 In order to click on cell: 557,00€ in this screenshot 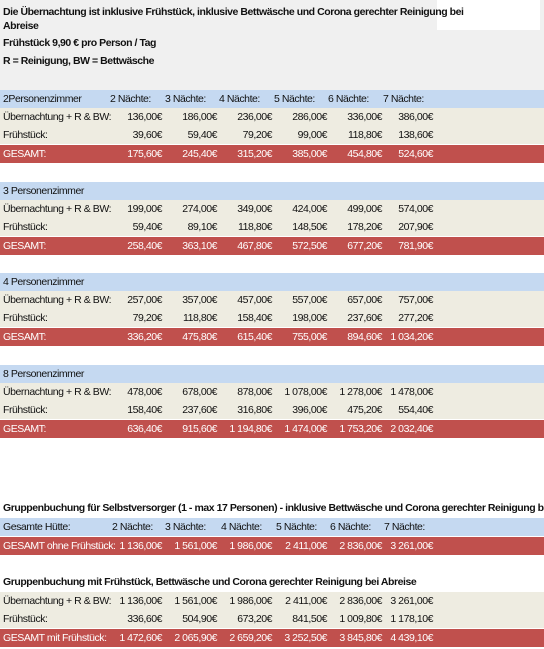, I will do `click(309, 300)`.